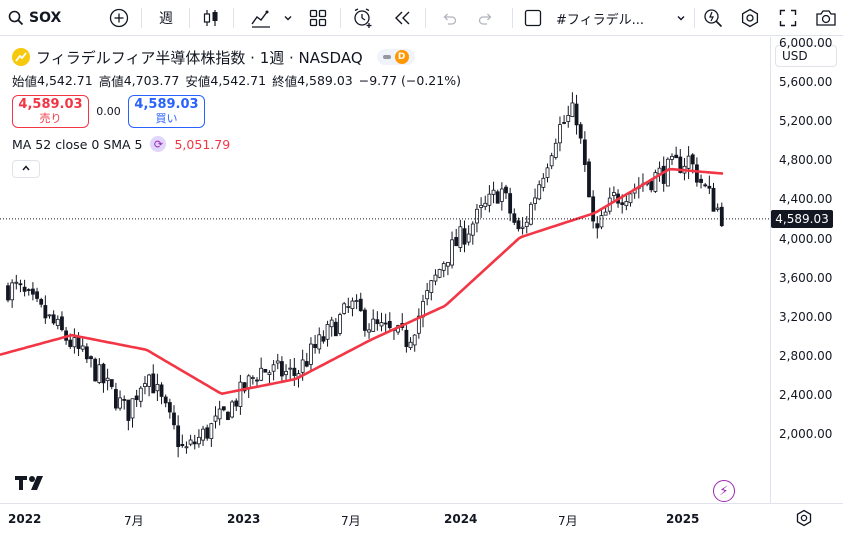 The width and height of the screenshot is (843, 534). Describe the element at coordinates (65, 80) in the screenshot. I see `open-value: 4,542.71` at that location.